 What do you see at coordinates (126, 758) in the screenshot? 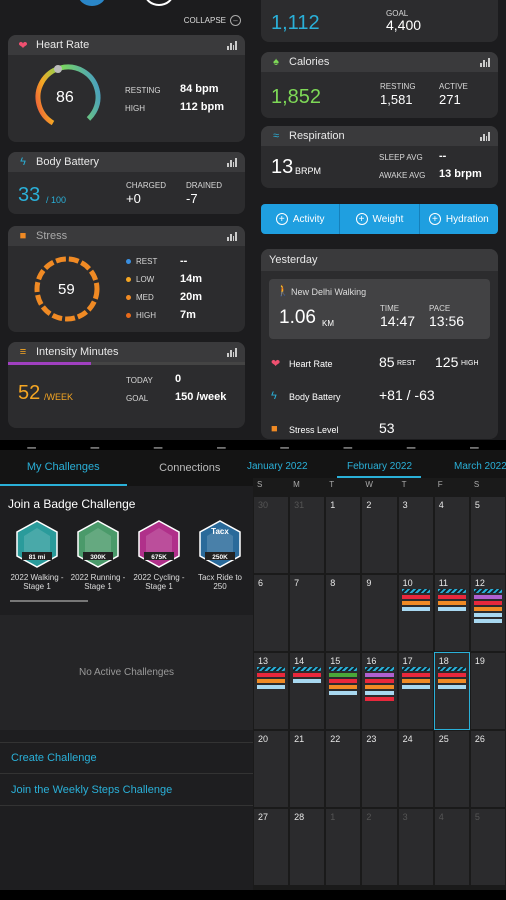
I see `create-challenge-link: Create Challenge` at bounding box center [126, 758].